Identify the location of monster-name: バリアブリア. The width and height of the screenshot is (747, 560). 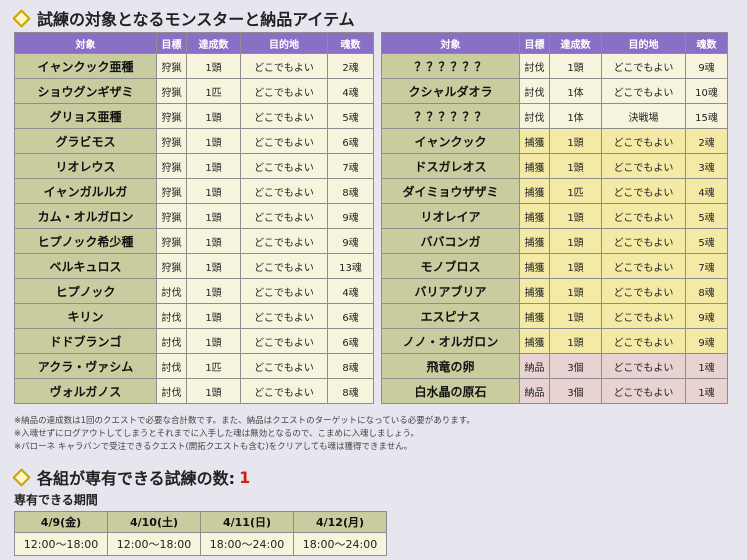
(450, 291).